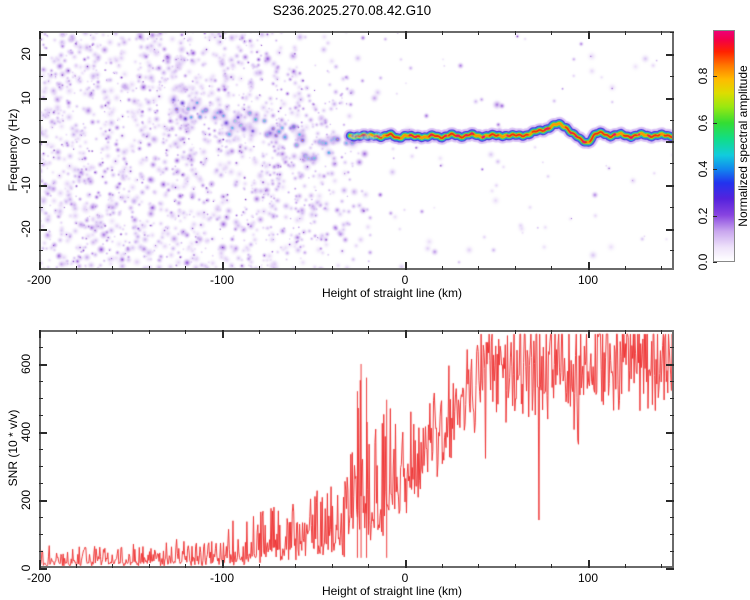 The height and width of the screenshot is (600, 750). I want to click on top-yaxis-title: Frequency (Hz), so click(13, 150).